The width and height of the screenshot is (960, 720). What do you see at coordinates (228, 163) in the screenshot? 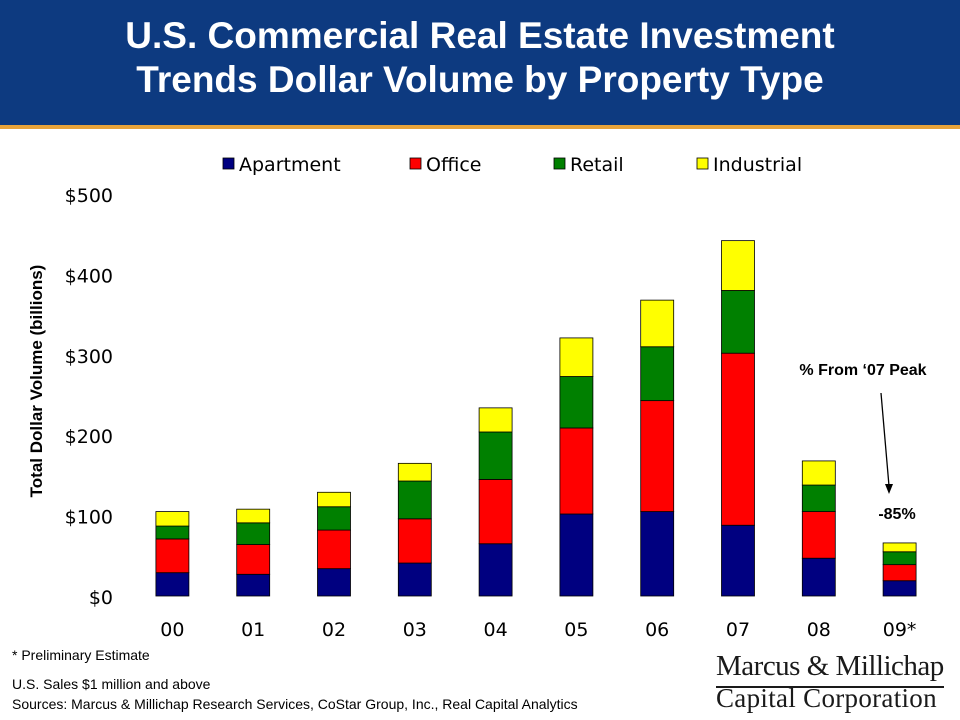
I see `legend-swatch-apartment` at bounding box center [228, 163].